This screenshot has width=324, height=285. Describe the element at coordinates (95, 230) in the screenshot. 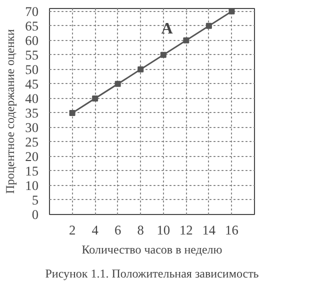

I see `x-tick-label: 4` at that location.